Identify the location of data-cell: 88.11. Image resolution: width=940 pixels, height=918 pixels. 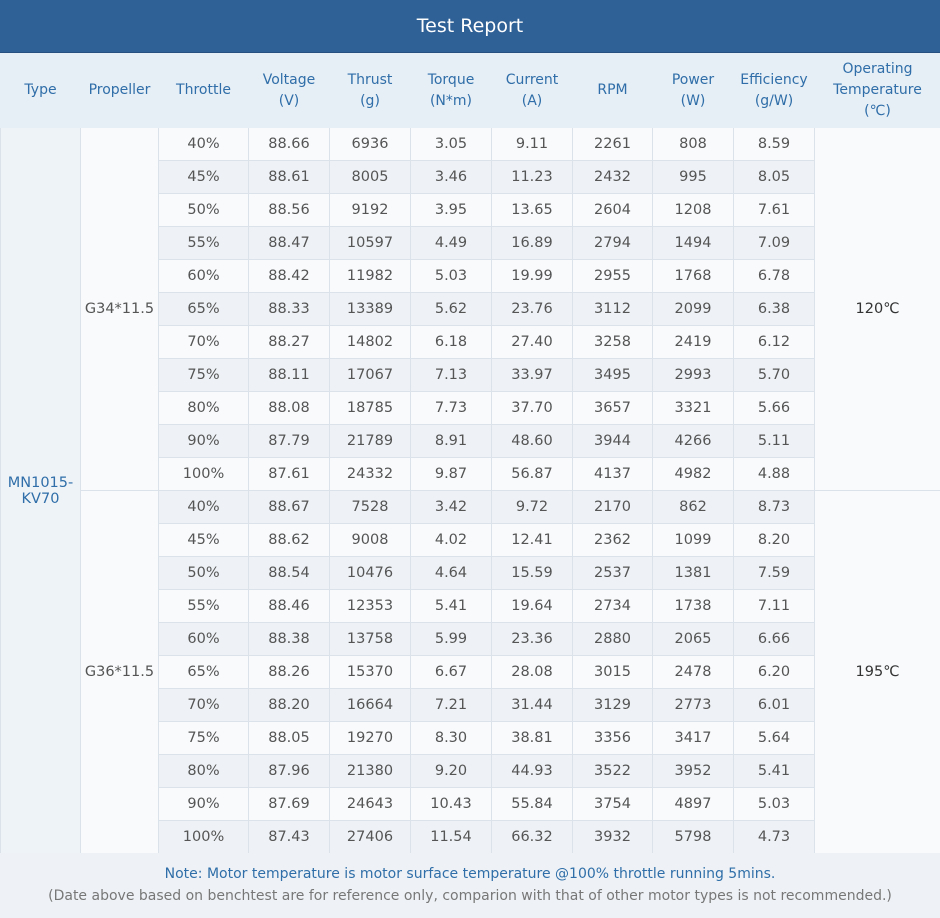
(289, 375).